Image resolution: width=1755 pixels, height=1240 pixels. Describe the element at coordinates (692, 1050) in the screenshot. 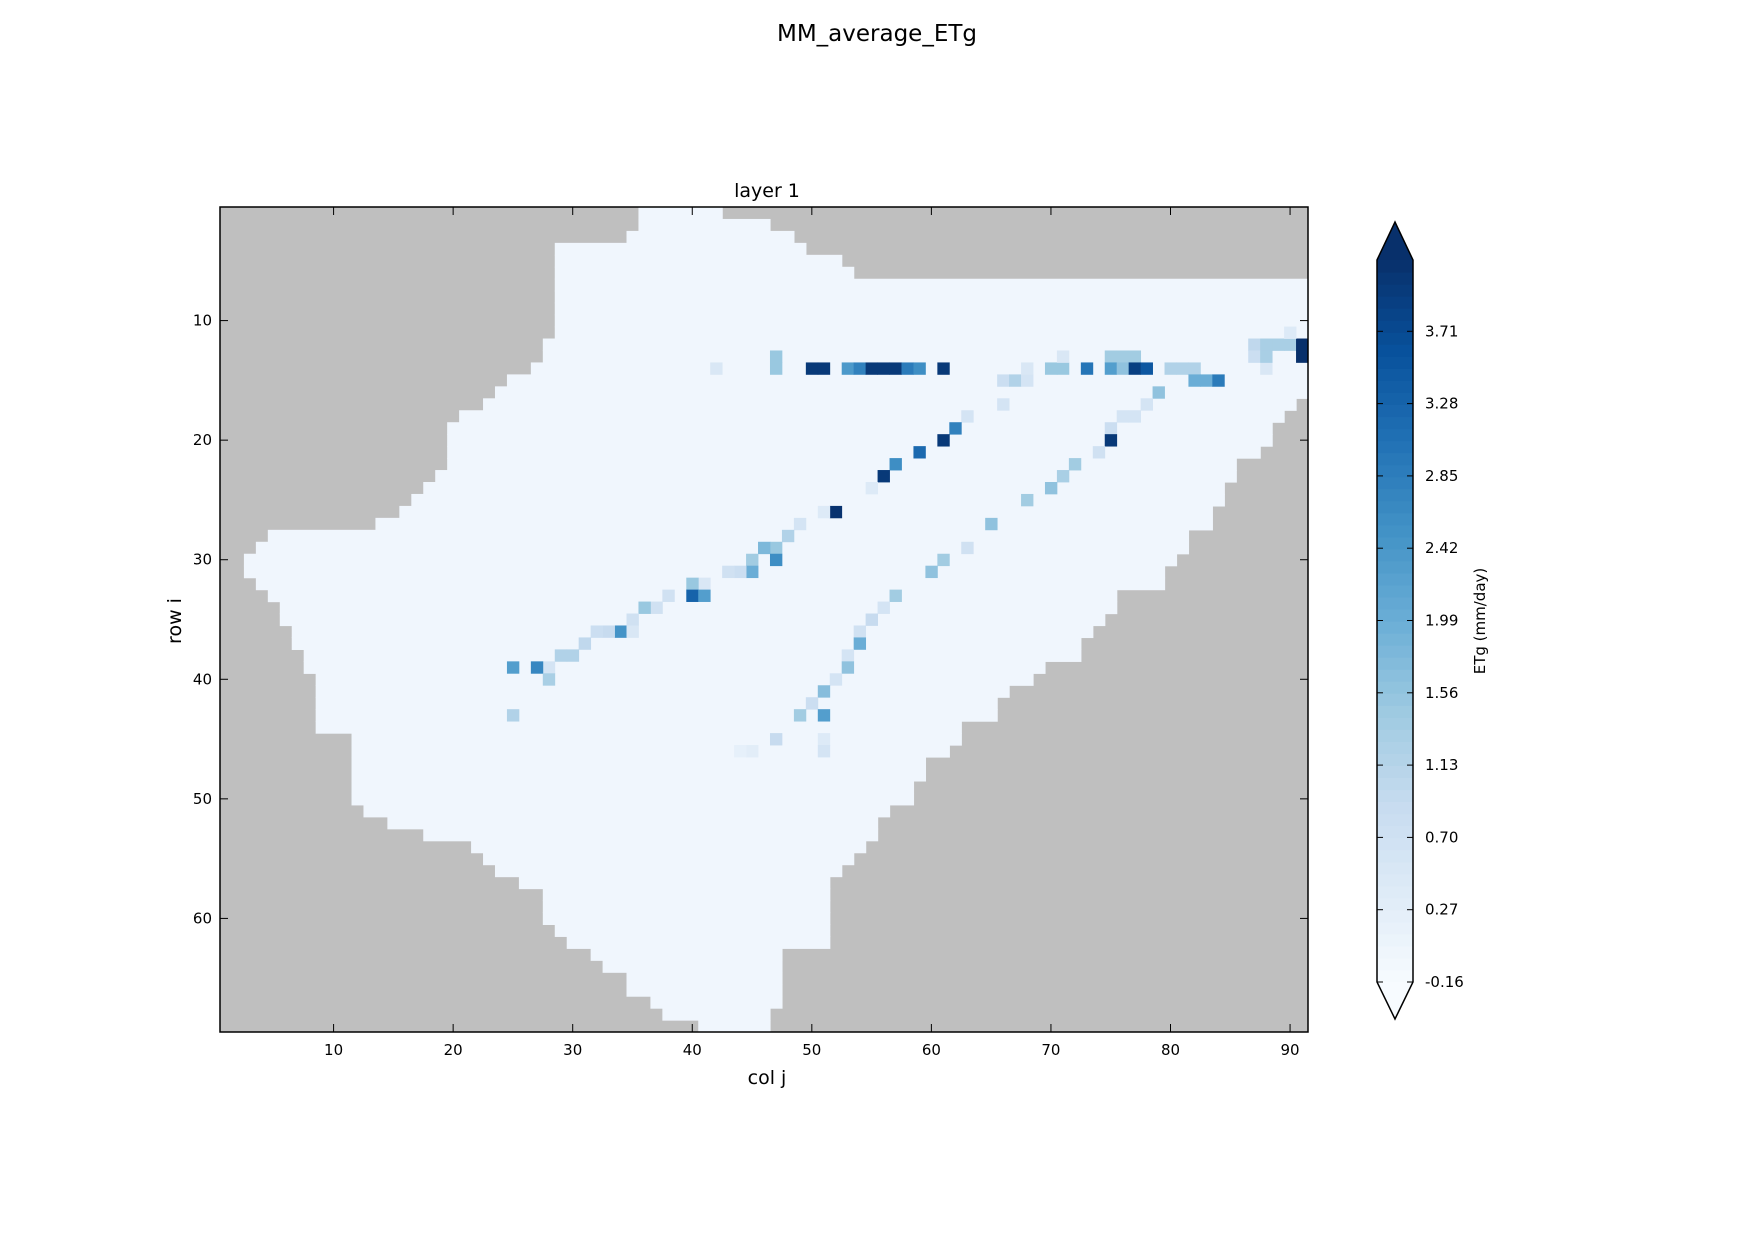

I see `x-tick-label: 40` at that location.